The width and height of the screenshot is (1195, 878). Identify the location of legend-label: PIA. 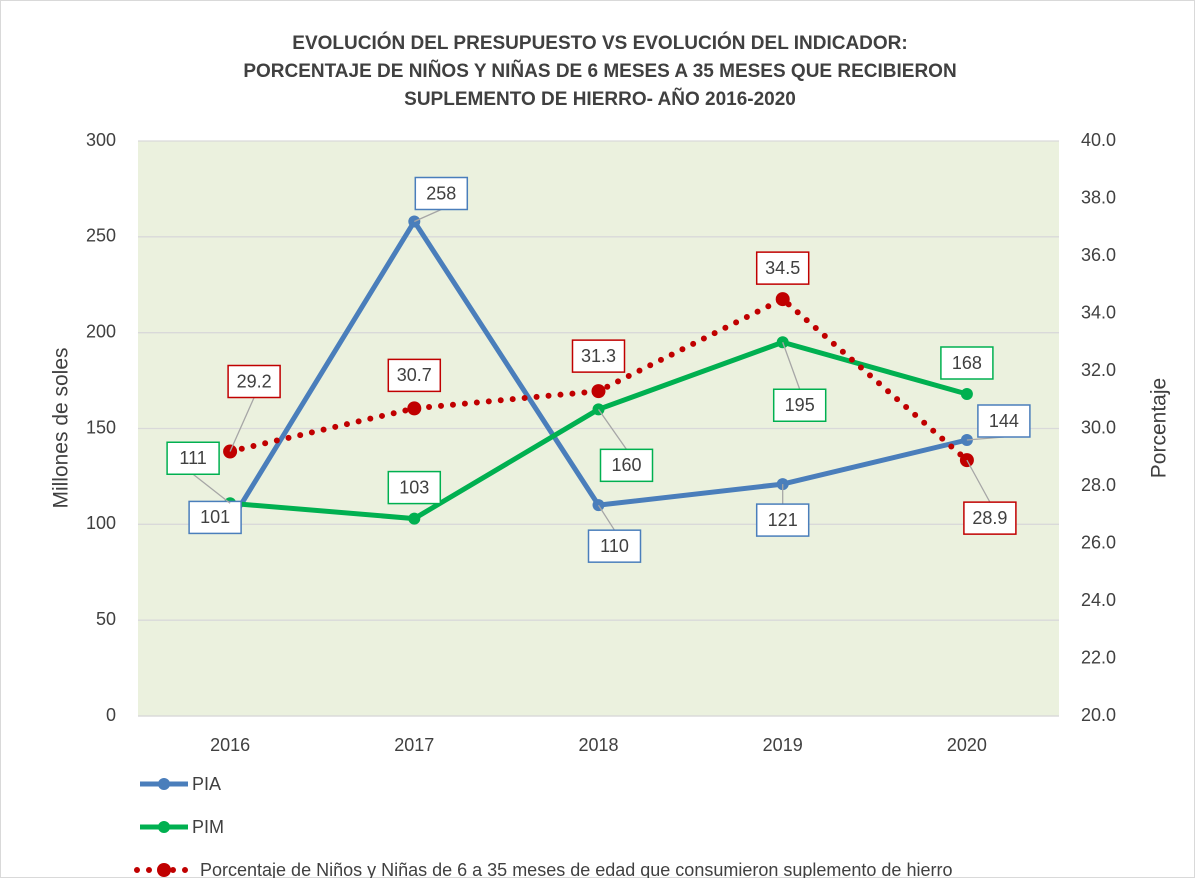
(206, 784).